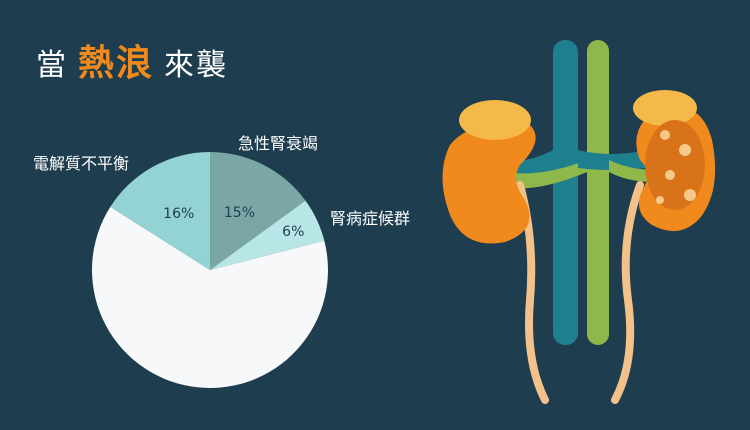 This screenshot has height=430, width=750. I want to click on pie-value-label-3: 16%, so click(178, 214).